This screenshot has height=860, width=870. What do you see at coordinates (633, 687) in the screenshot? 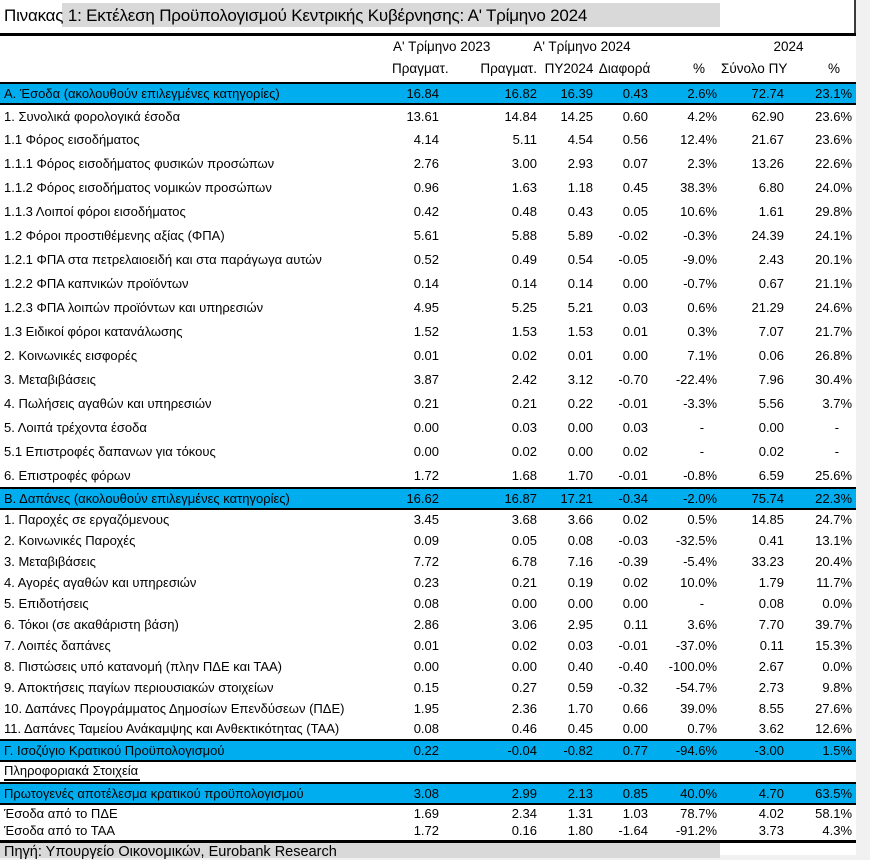
I see `value-cell: -0.32` at bounding box center [633, 687].